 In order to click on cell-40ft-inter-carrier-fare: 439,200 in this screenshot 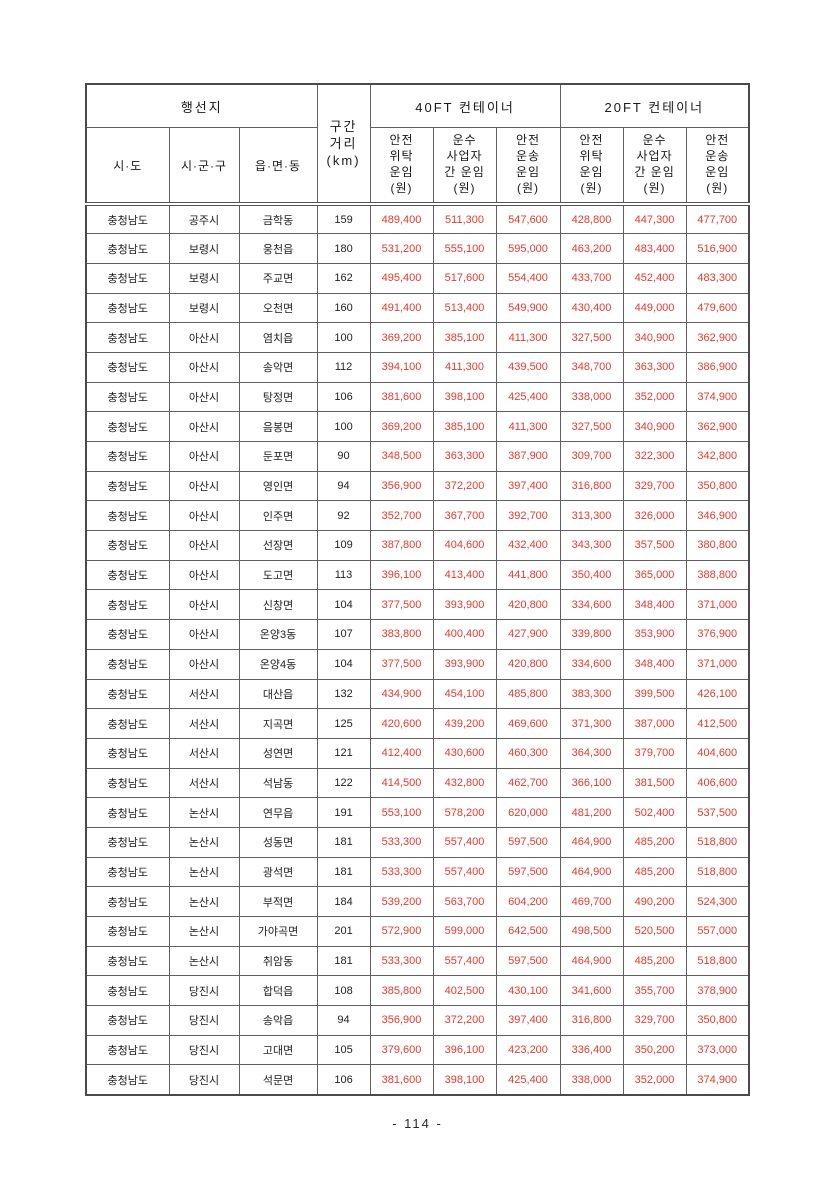, I will do `click(464, 723)`.